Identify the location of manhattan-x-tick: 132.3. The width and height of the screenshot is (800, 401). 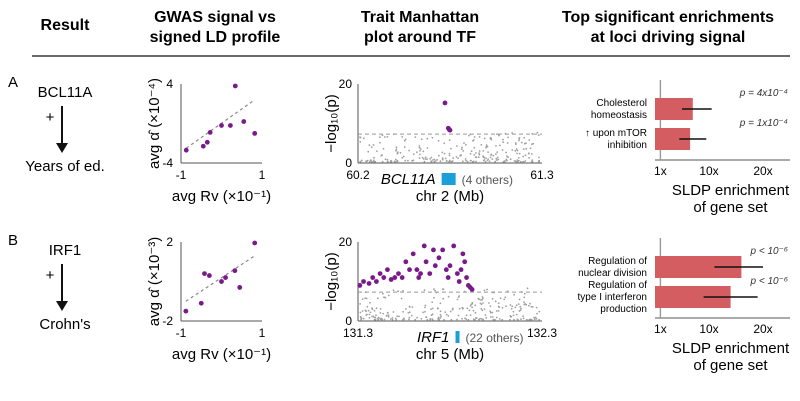
(542, 333).